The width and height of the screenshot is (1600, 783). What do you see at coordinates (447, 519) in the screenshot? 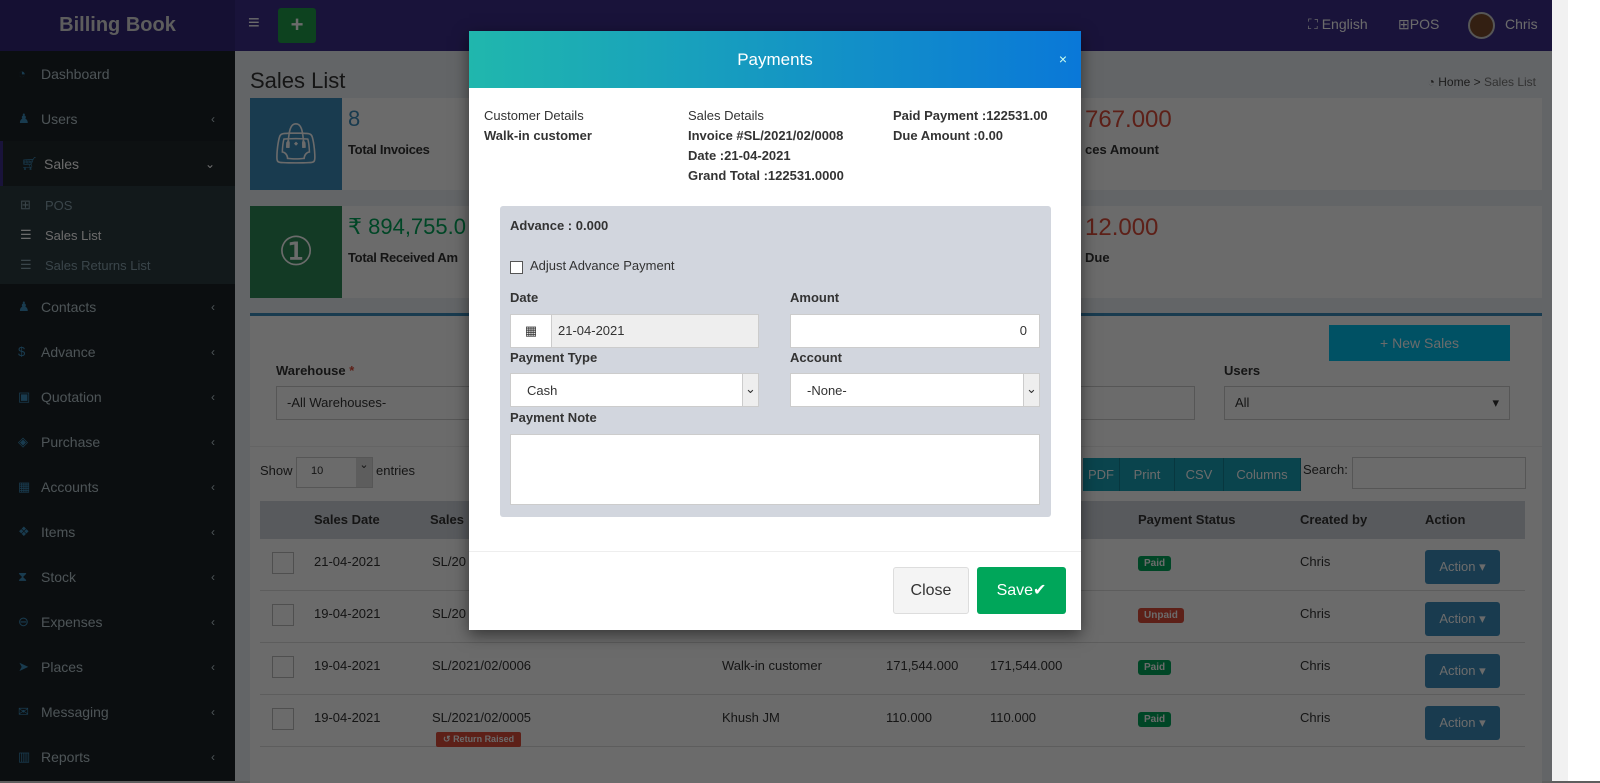
I see `col-sales-code: Sales` at bounding box center [447, 519].